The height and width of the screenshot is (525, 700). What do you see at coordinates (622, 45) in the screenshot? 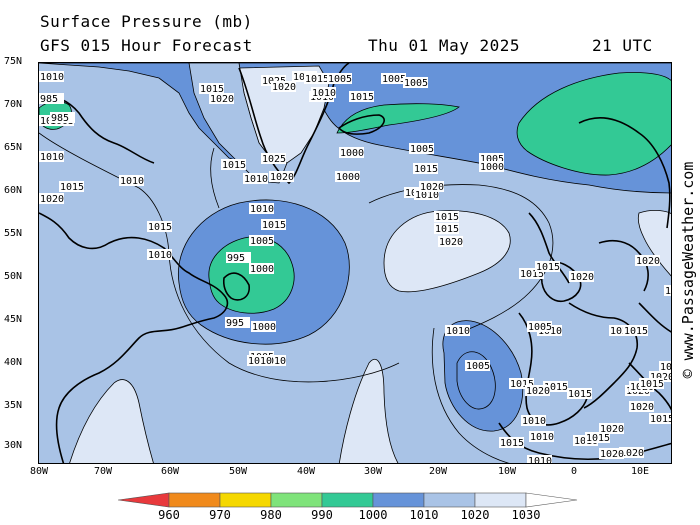
I see `forecast-time: 21 UTC` at bounding box center [622, 45].